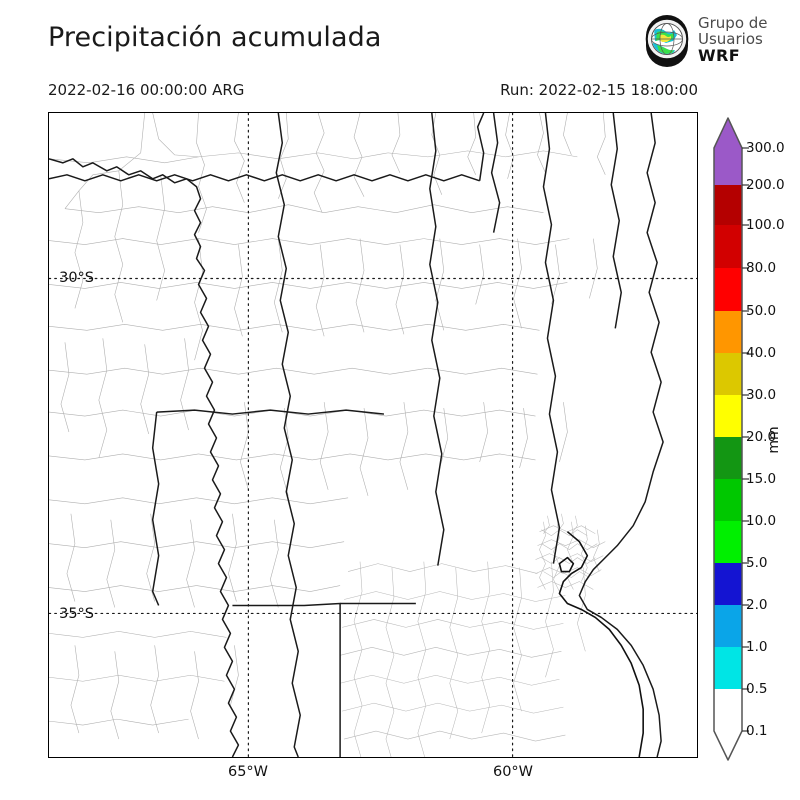  I want to click on axis-label-lat-35s: 35°S, so click(76, 614).